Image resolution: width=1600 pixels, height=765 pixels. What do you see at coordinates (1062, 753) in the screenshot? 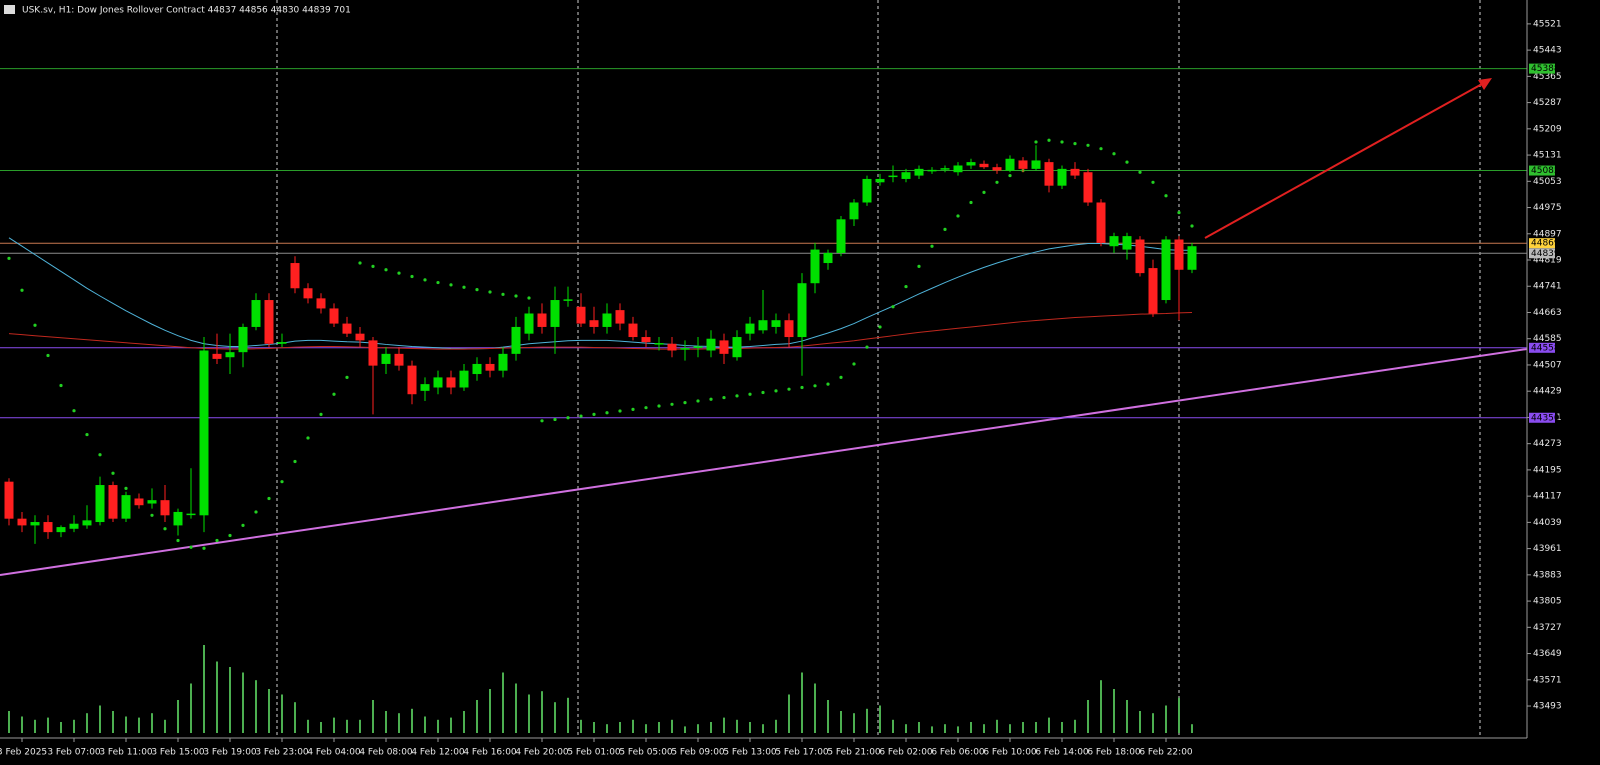
I see `x-tick-label: 6 Feb 14:00` at bounding box center [1062, 753].